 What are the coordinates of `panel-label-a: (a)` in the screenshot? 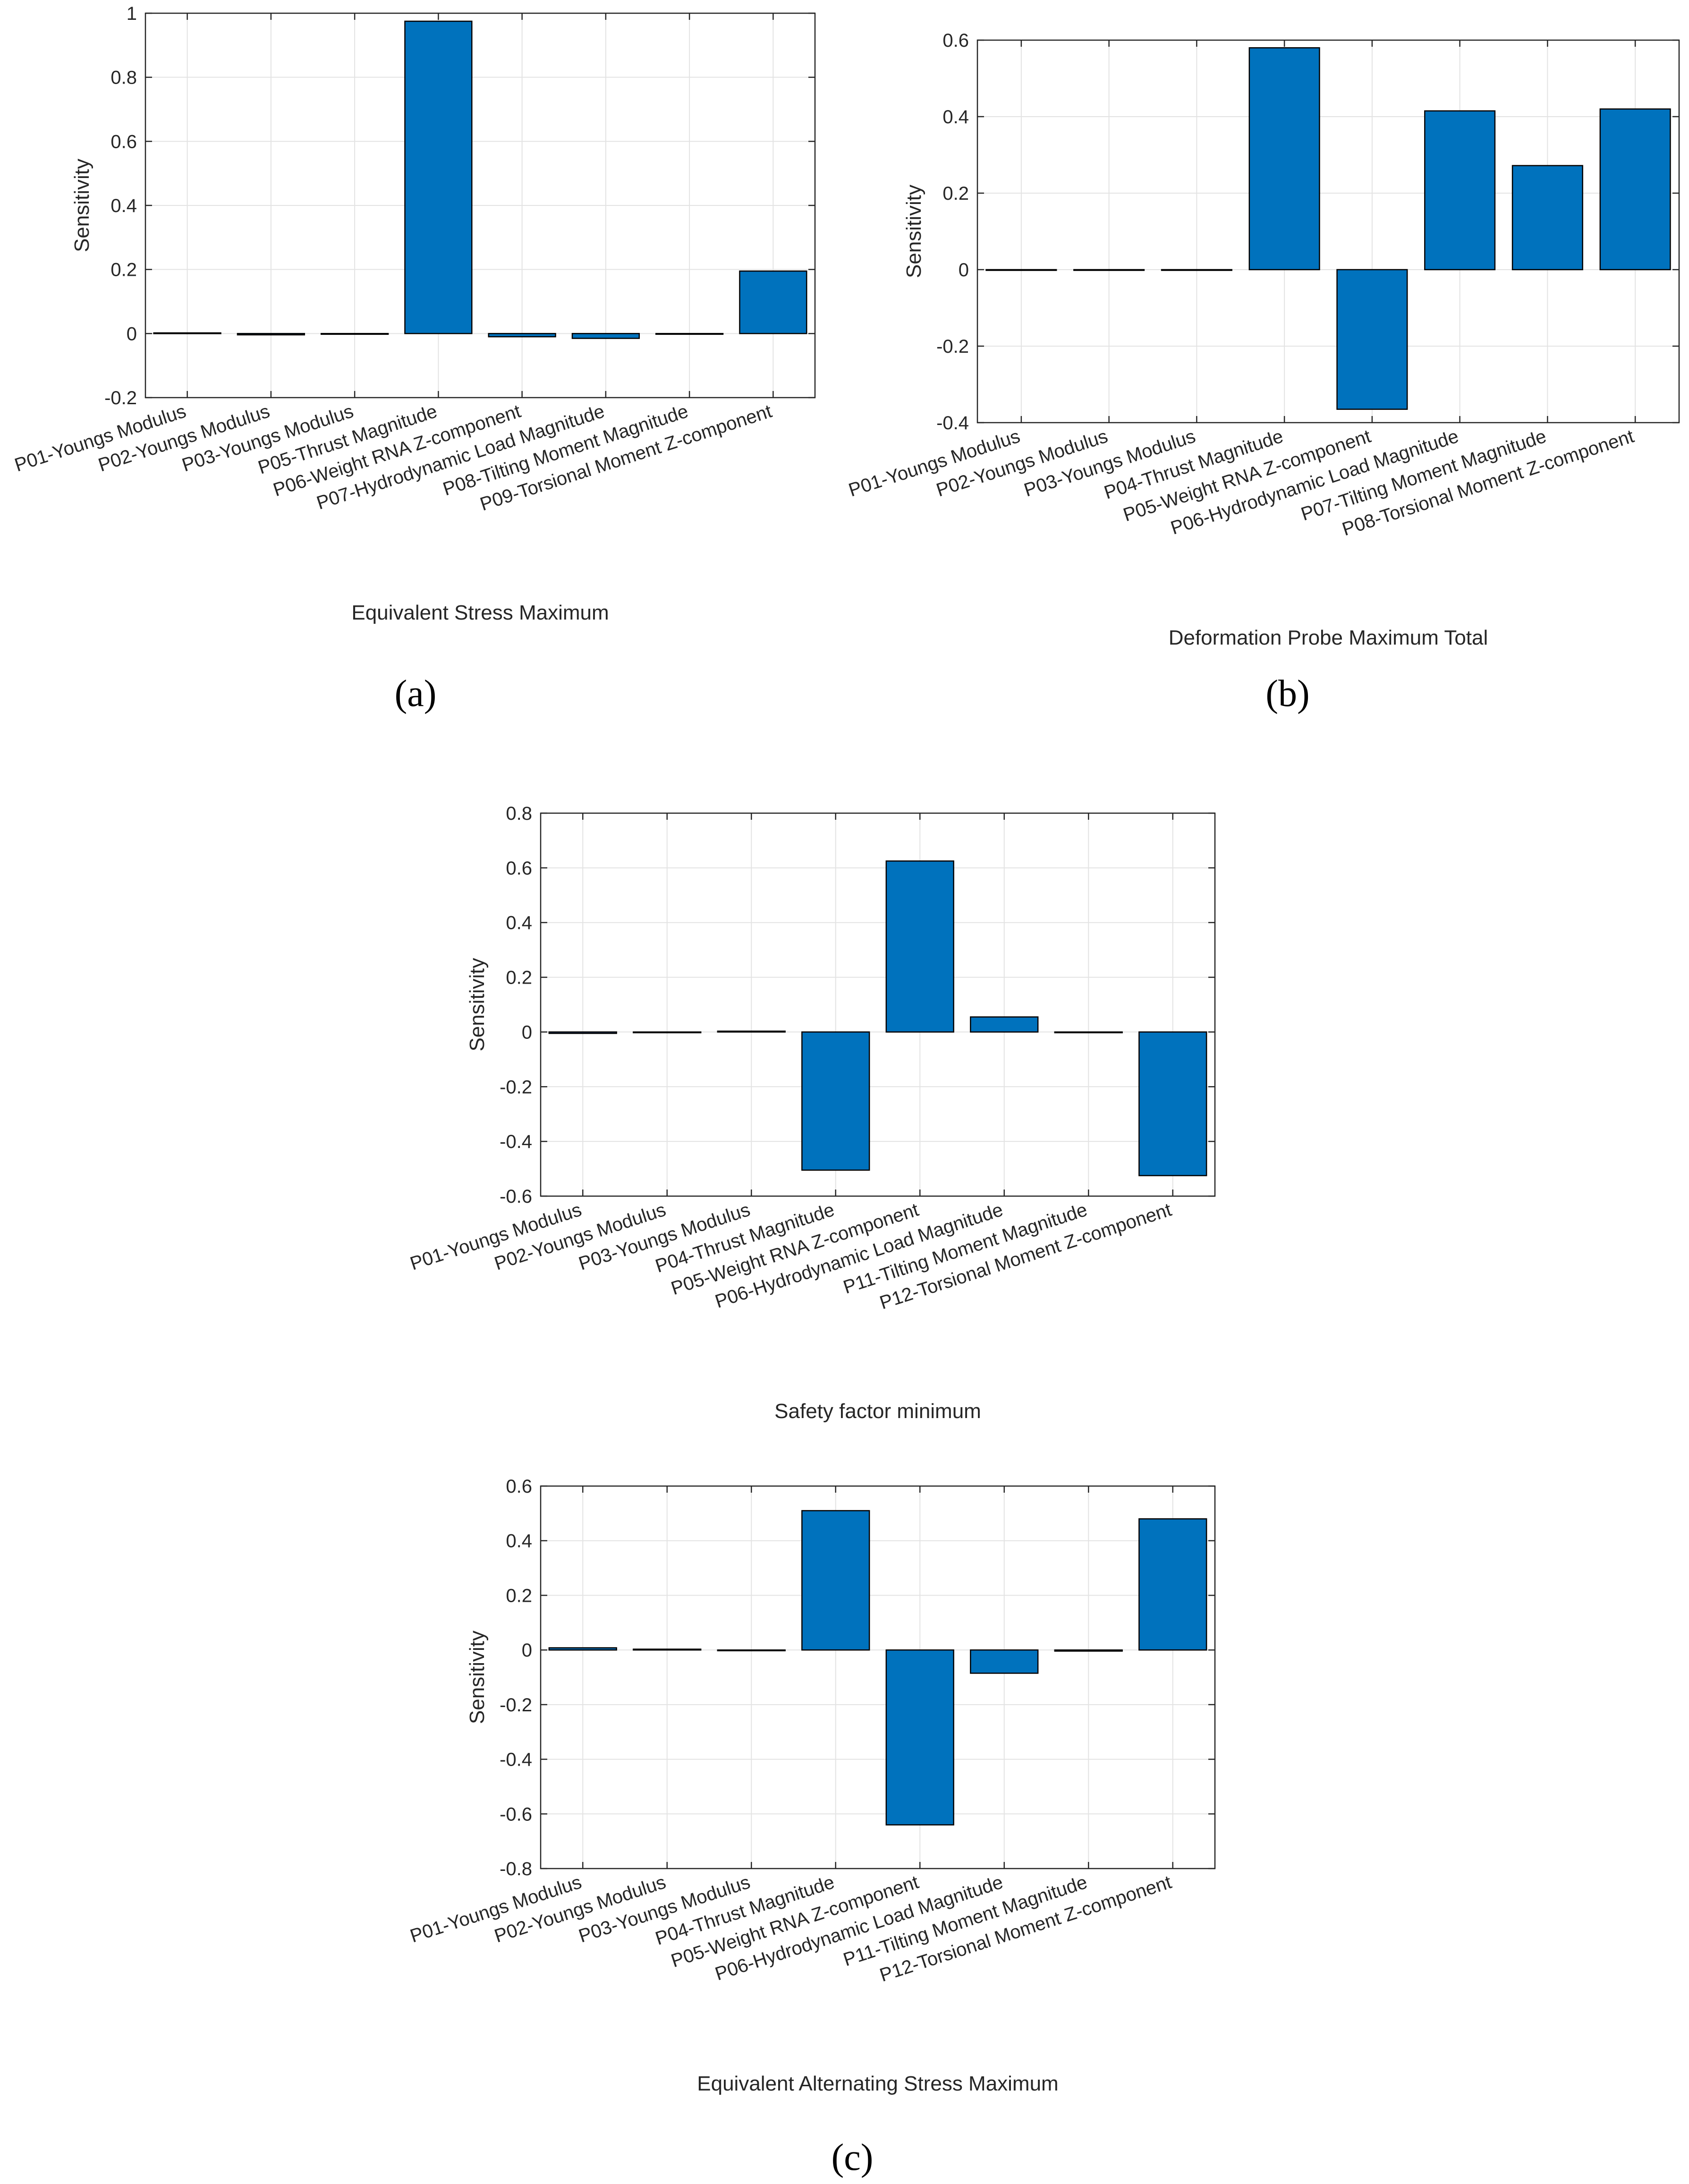 It's located at (416, 693).